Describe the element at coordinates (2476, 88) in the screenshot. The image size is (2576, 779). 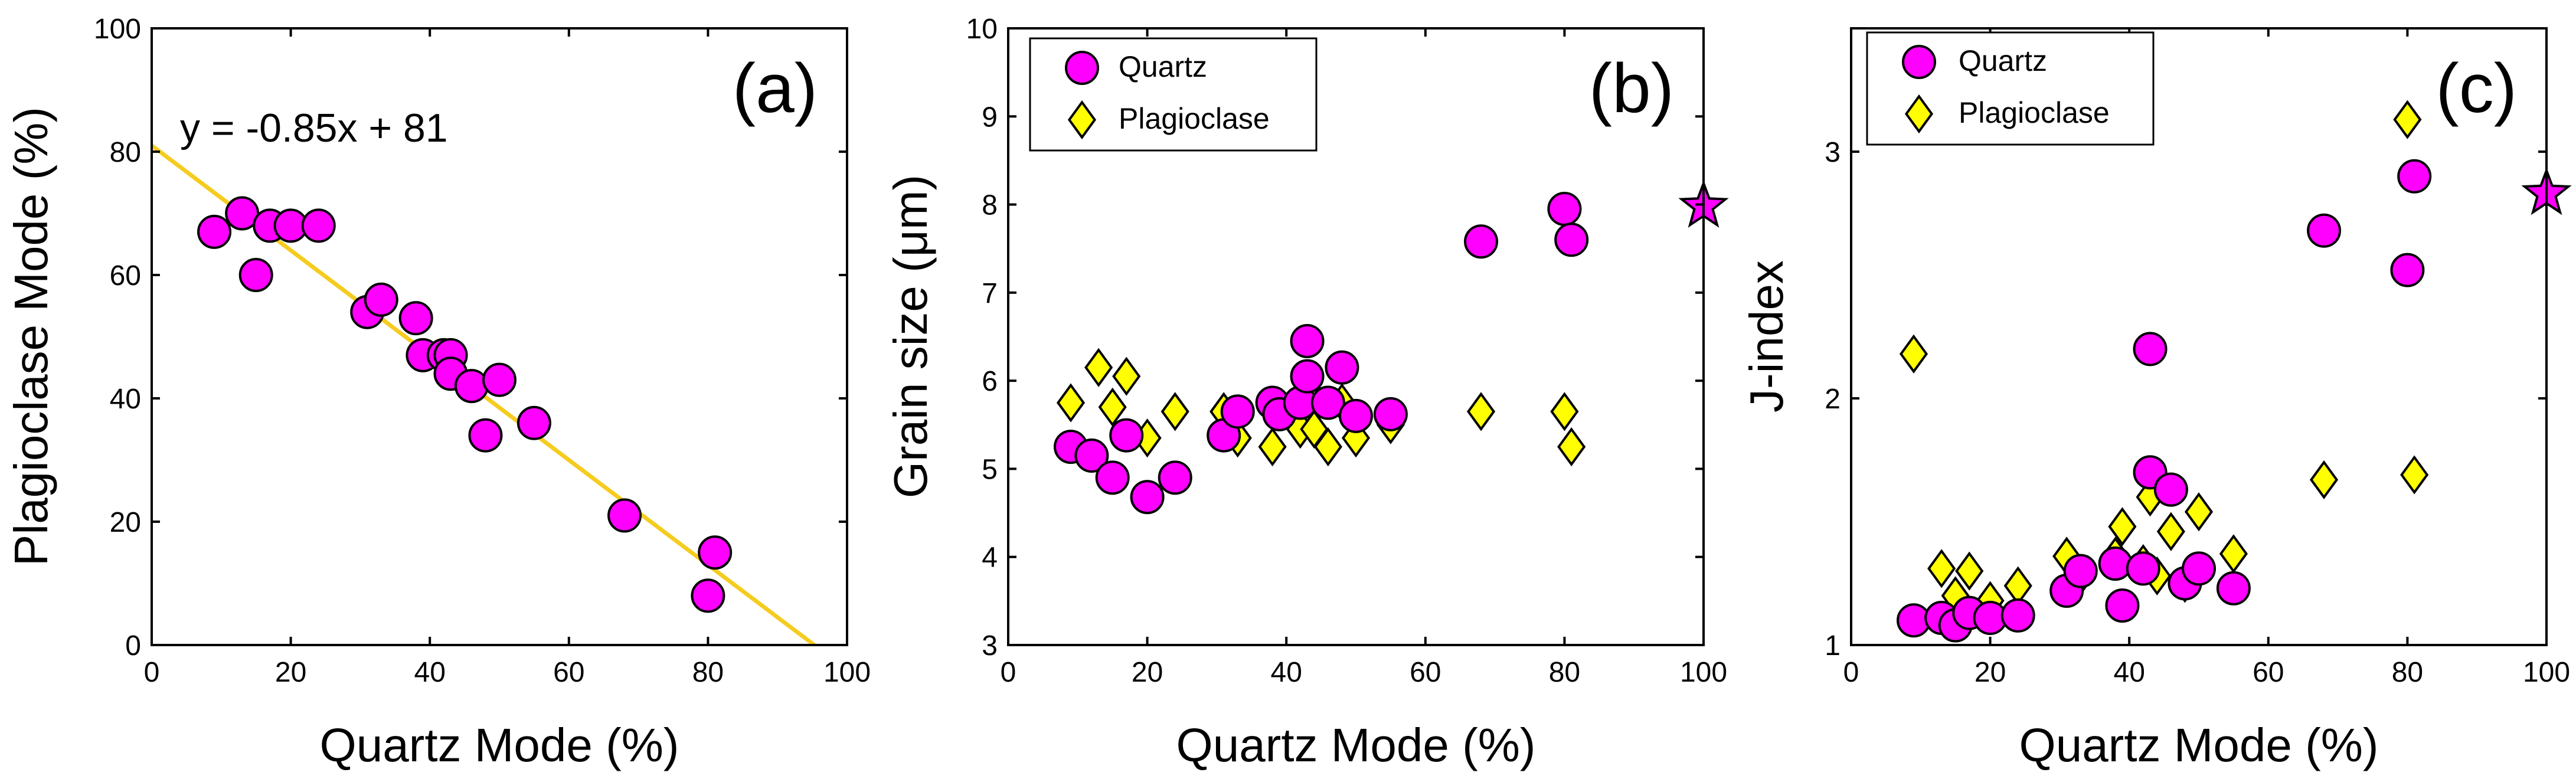
I see `panel-c-label: (c)` at that location.